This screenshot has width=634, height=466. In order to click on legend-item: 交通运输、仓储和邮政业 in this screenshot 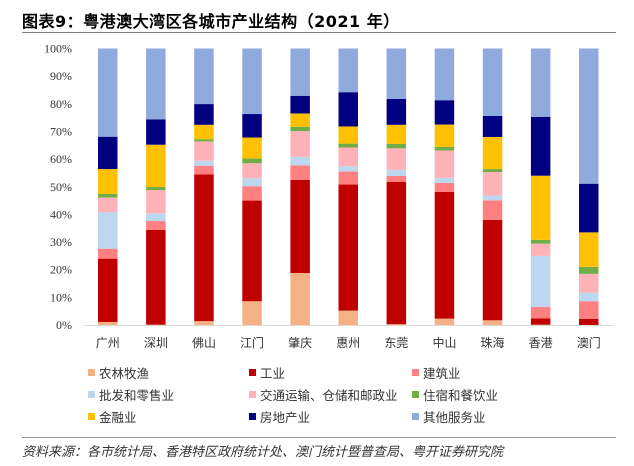, I will do `click(323, 394)`.